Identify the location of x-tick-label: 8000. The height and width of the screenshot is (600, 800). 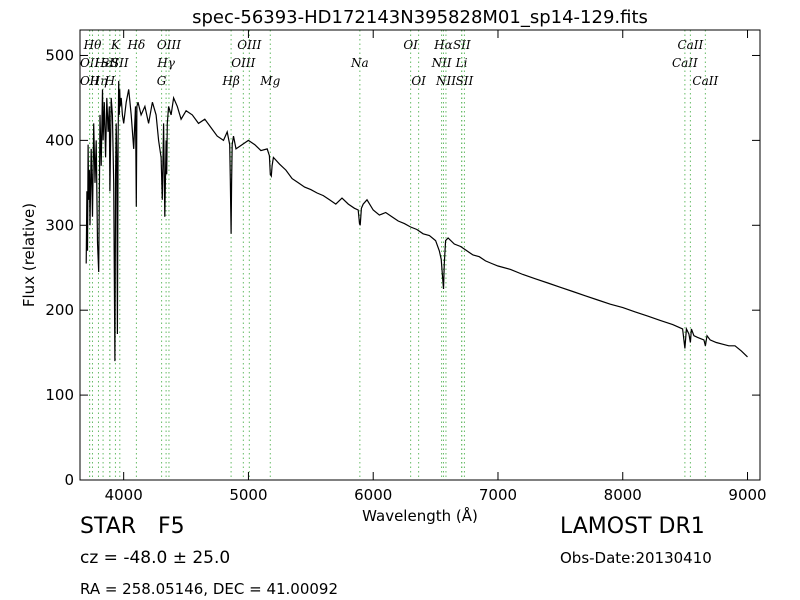
(623, 495).